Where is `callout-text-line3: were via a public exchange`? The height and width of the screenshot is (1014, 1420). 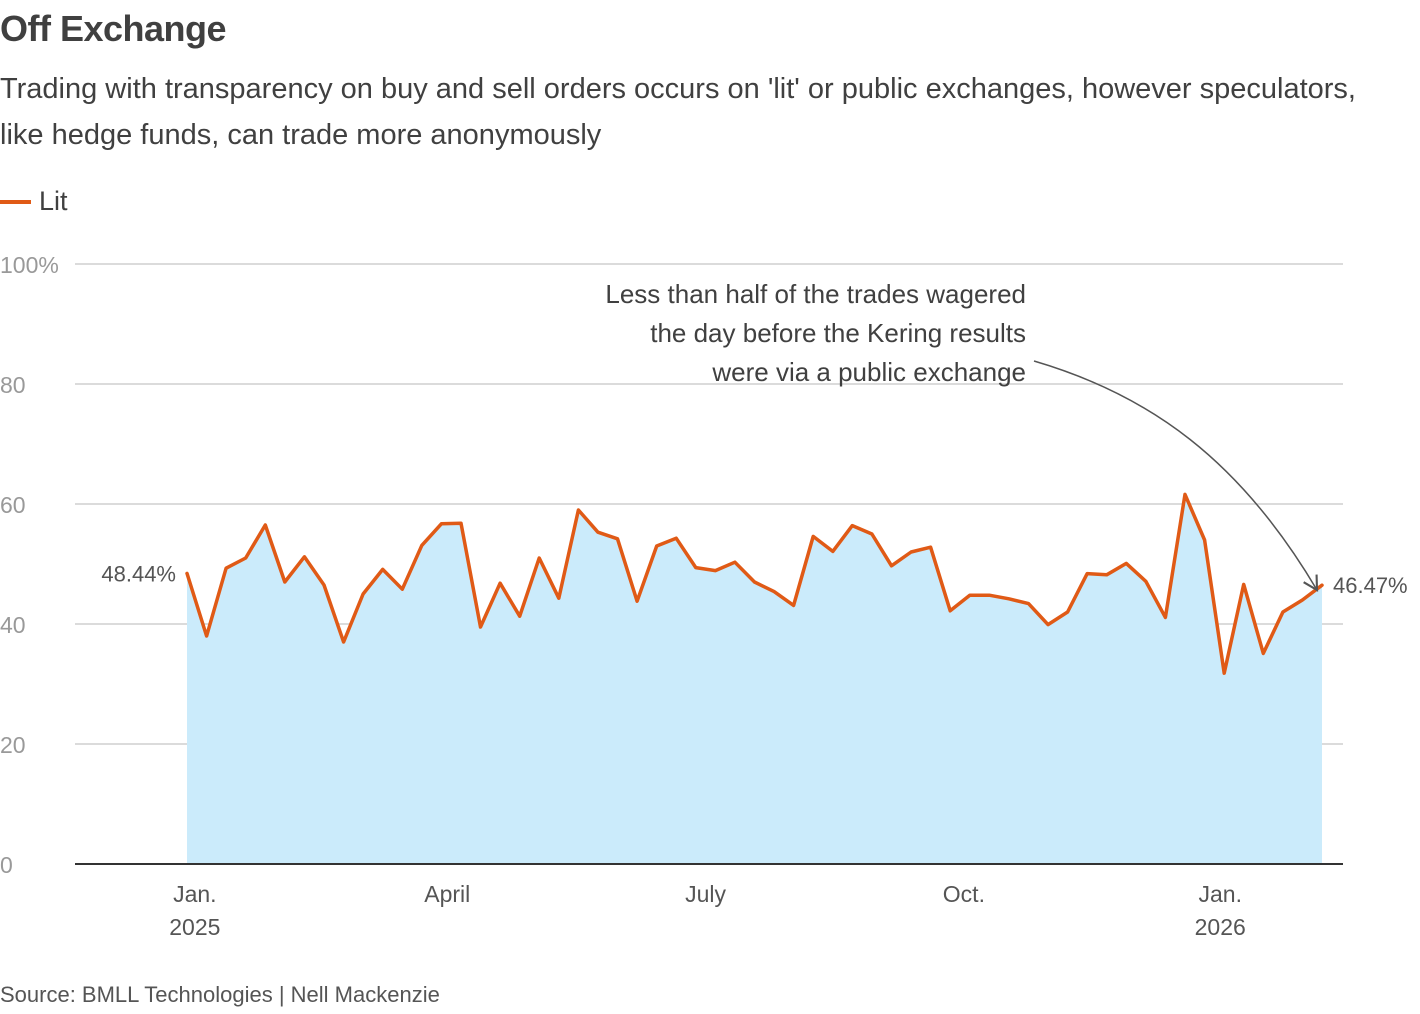
callout-text-line3: were via a public exchange is located at coordinates (868, 372).